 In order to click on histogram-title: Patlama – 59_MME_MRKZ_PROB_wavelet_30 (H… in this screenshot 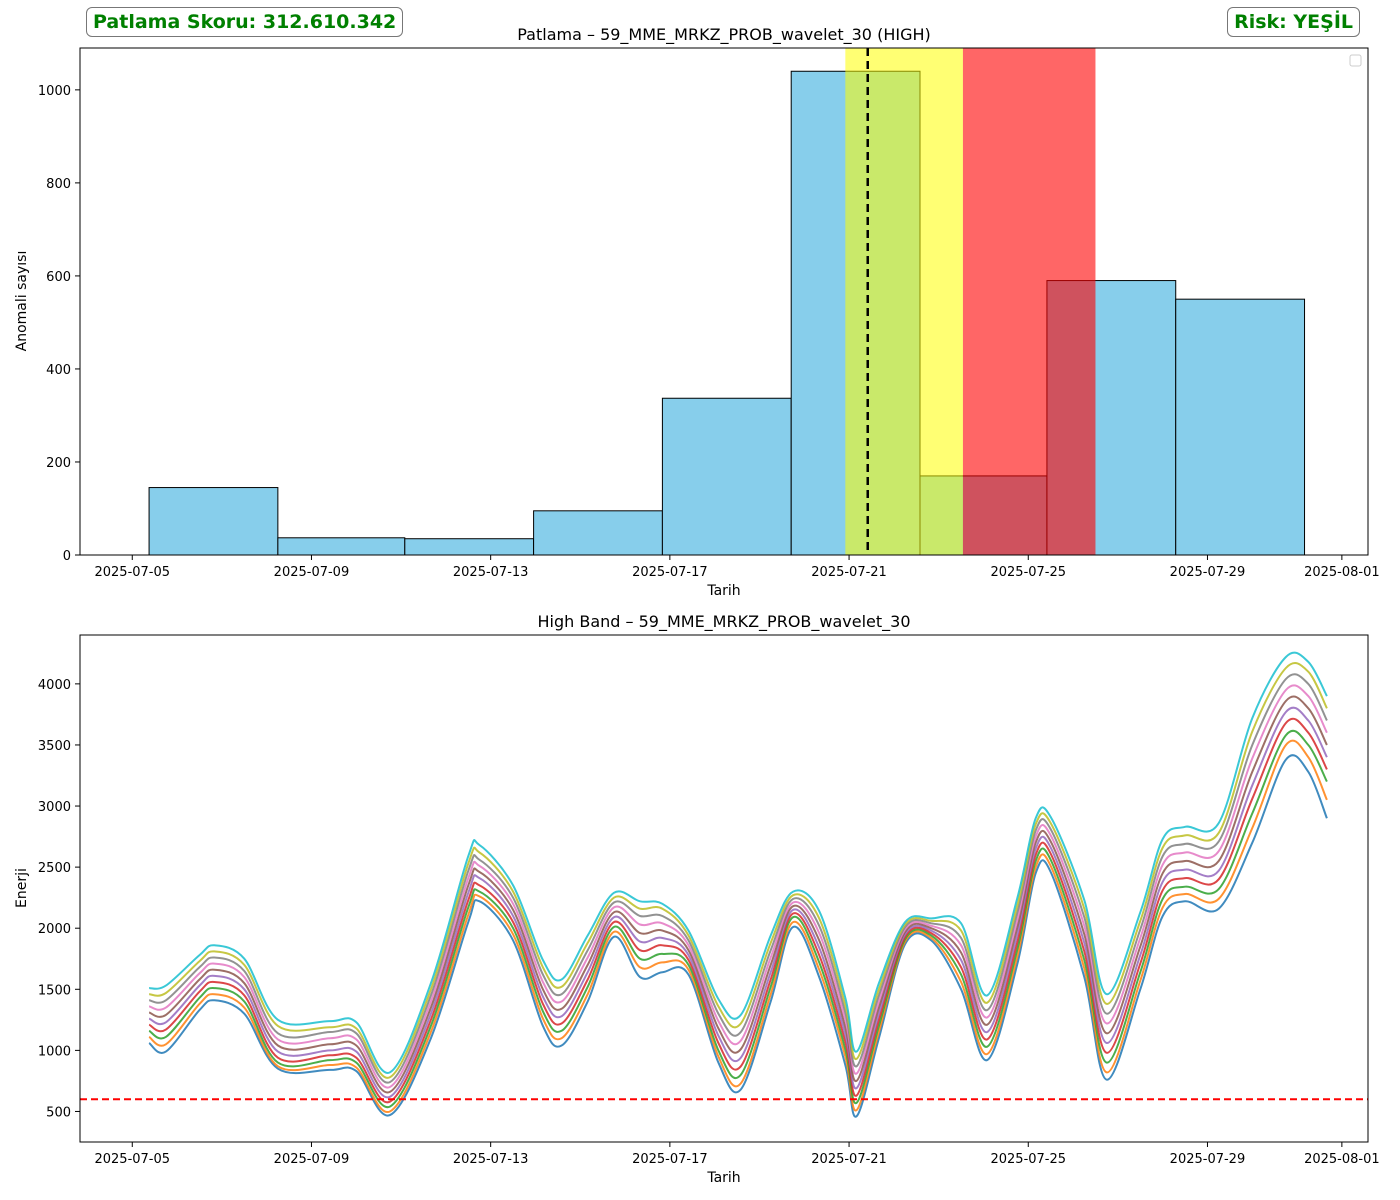, I will do `click(723, 35)`.